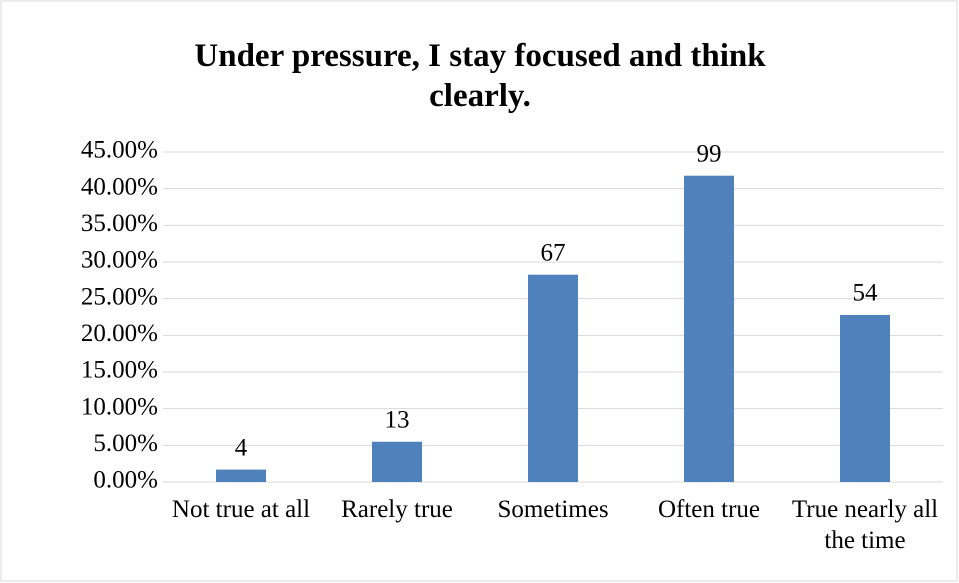  What do you see at coordinates (553, 252) in the screenshot?
I see `data-label: 67` at bounding box center [553, 252].